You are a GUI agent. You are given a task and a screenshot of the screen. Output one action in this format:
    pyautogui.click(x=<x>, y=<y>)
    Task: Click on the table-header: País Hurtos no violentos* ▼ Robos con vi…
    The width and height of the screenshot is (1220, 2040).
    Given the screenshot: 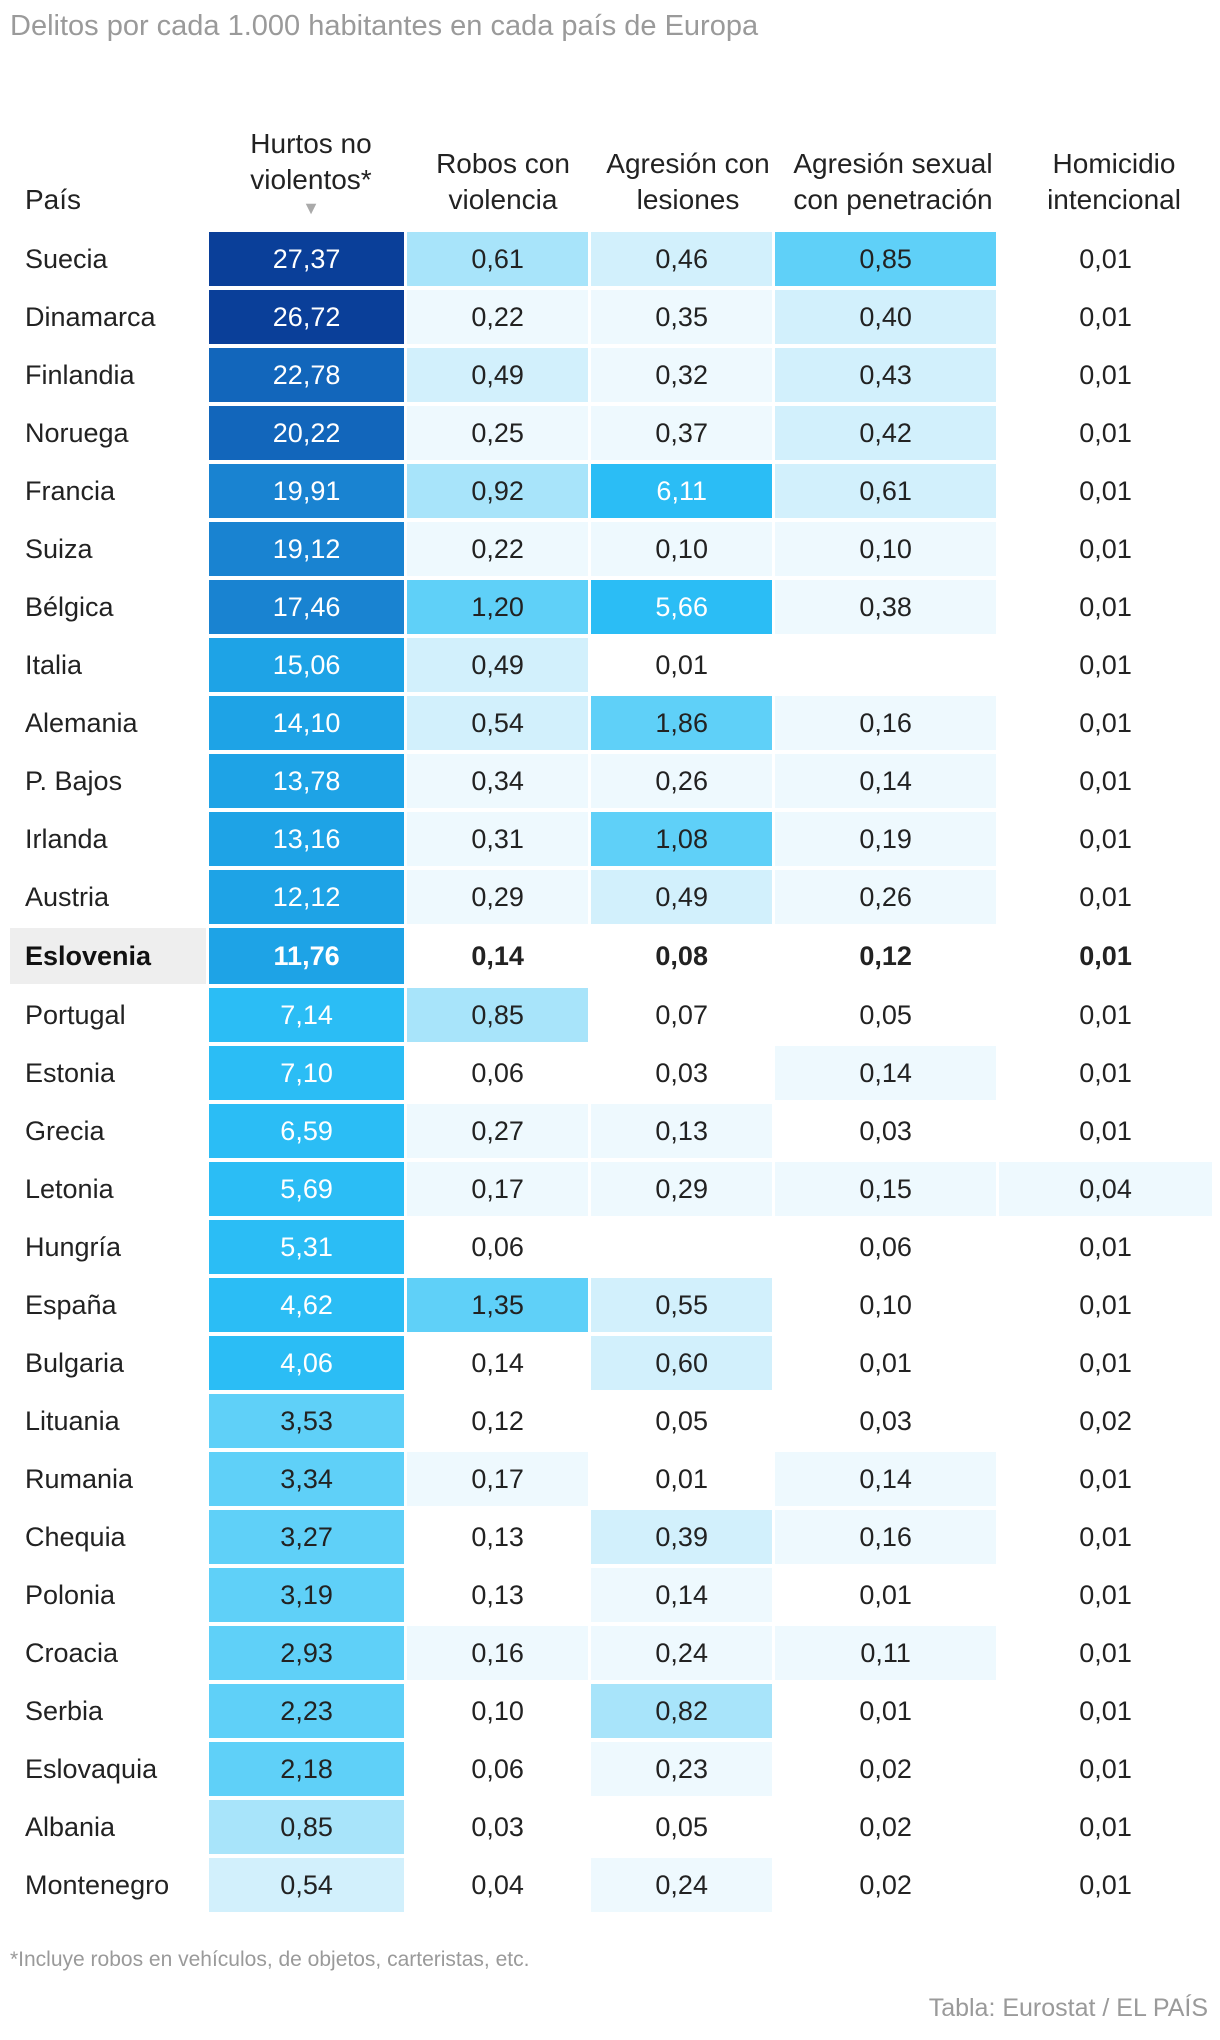 What is the action you would take?
    pyautogui.click(x=611, y=163)
    